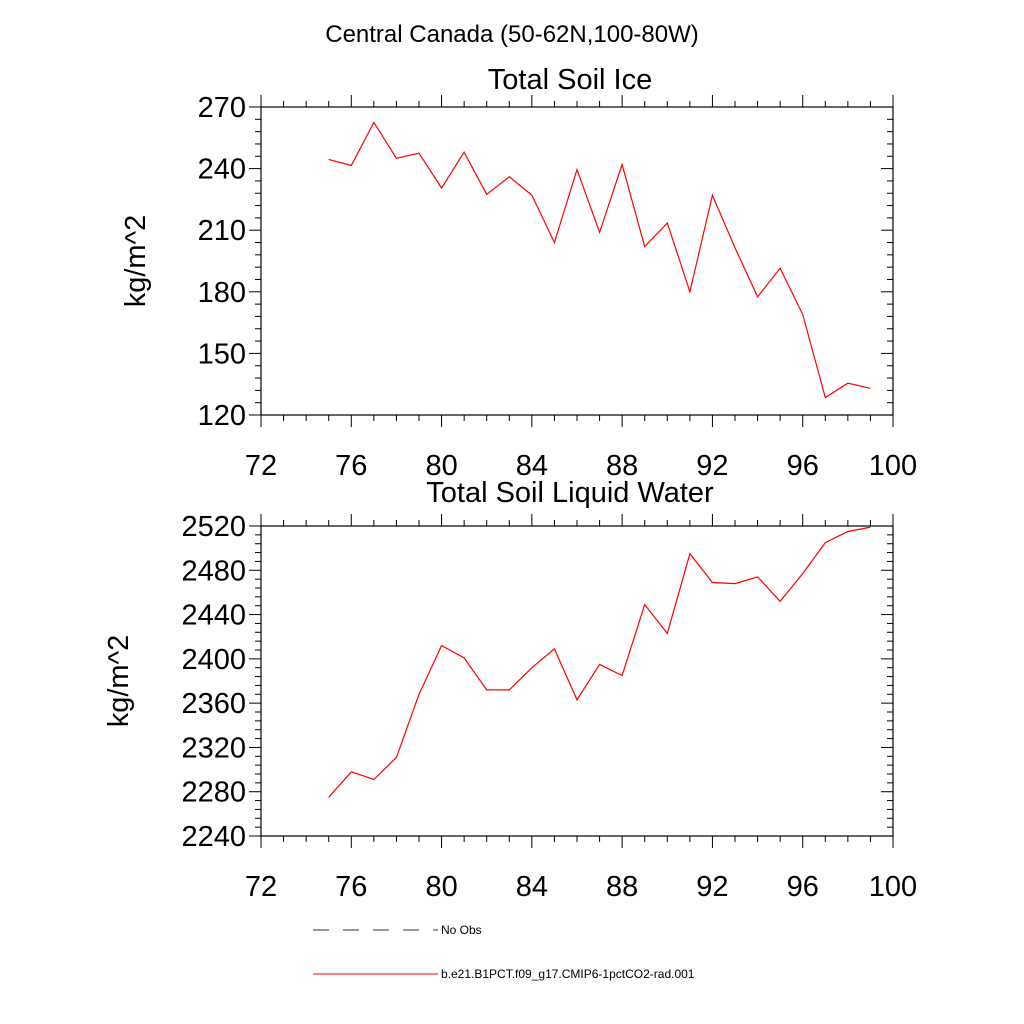 The image size is (1024, 1024). I want to click on y-tick-label: 2440, so click(213, 616).